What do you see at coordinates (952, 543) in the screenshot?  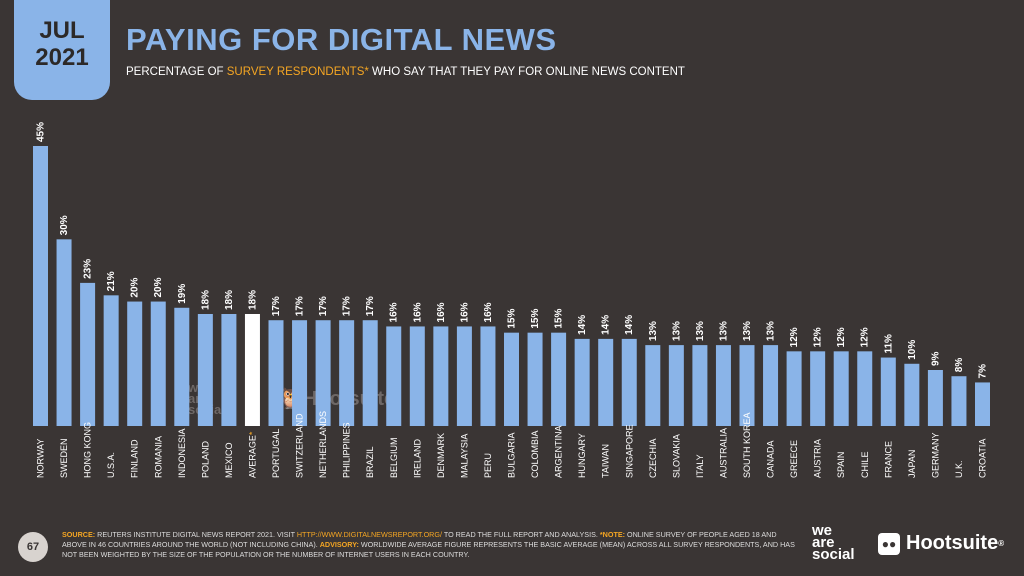 I see `hootsuite-wordmark: Hootsuite` at bounding box center [952, 543].